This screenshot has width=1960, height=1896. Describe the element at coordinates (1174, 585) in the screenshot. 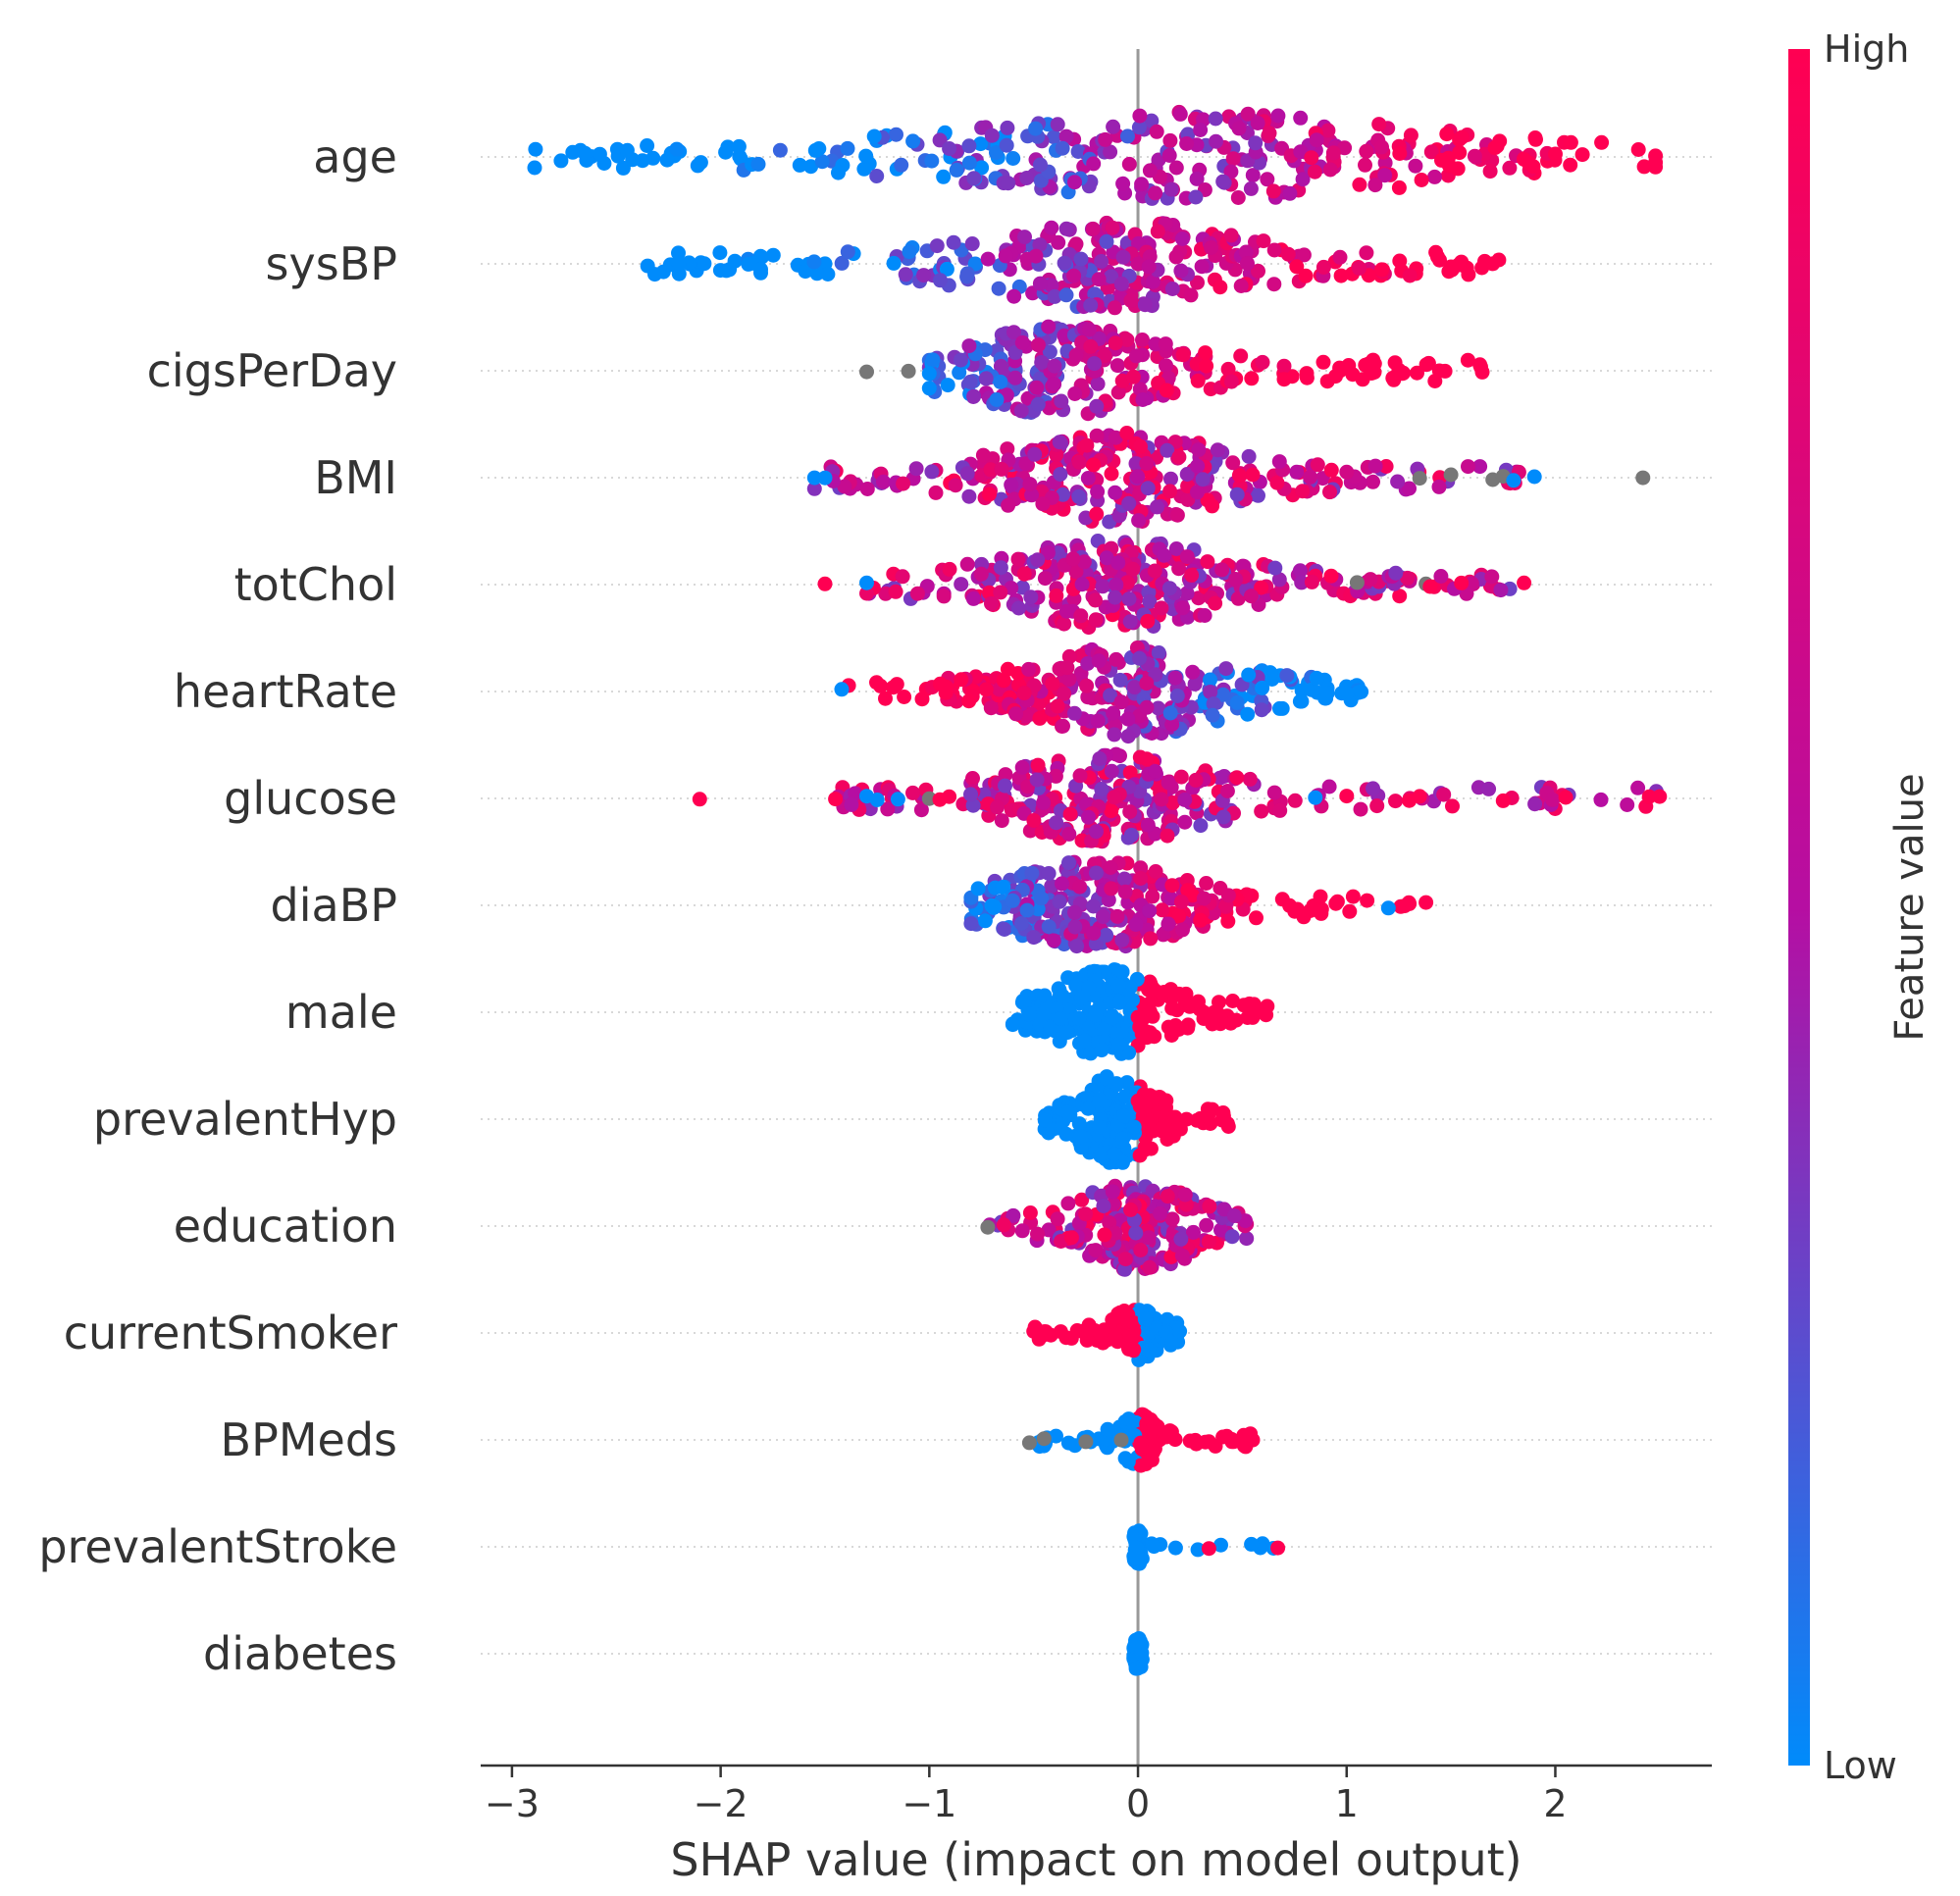

I see `feature-row-totChol` at that location.